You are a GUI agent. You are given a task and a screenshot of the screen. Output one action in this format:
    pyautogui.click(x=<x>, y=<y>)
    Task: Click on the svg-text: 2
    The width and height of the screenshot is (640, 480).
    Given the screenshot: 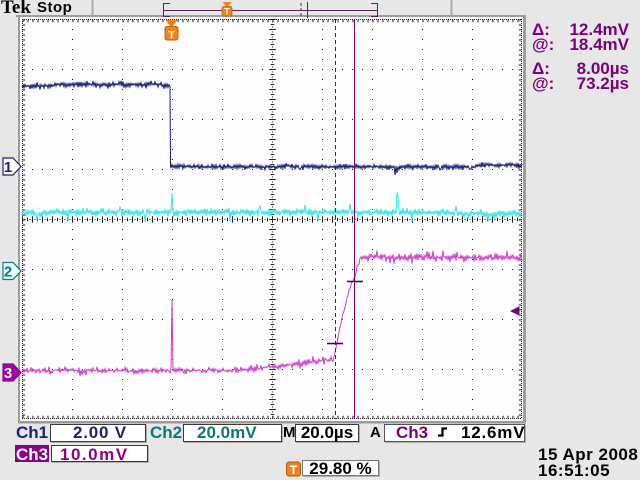 What is the action you would take?
    pyautogui.click(x=8, y=272)
    